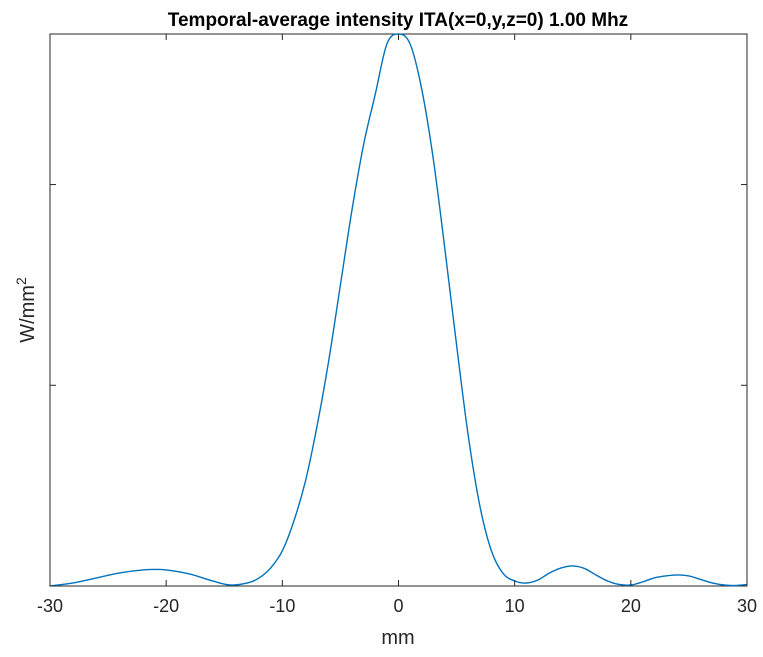 This screenshot has width=763, height=657. What do you see at coordinates (28, 314) in the screenshot?
I see `y-axis-label-text: W/mm` at bounding box center [28, 314].